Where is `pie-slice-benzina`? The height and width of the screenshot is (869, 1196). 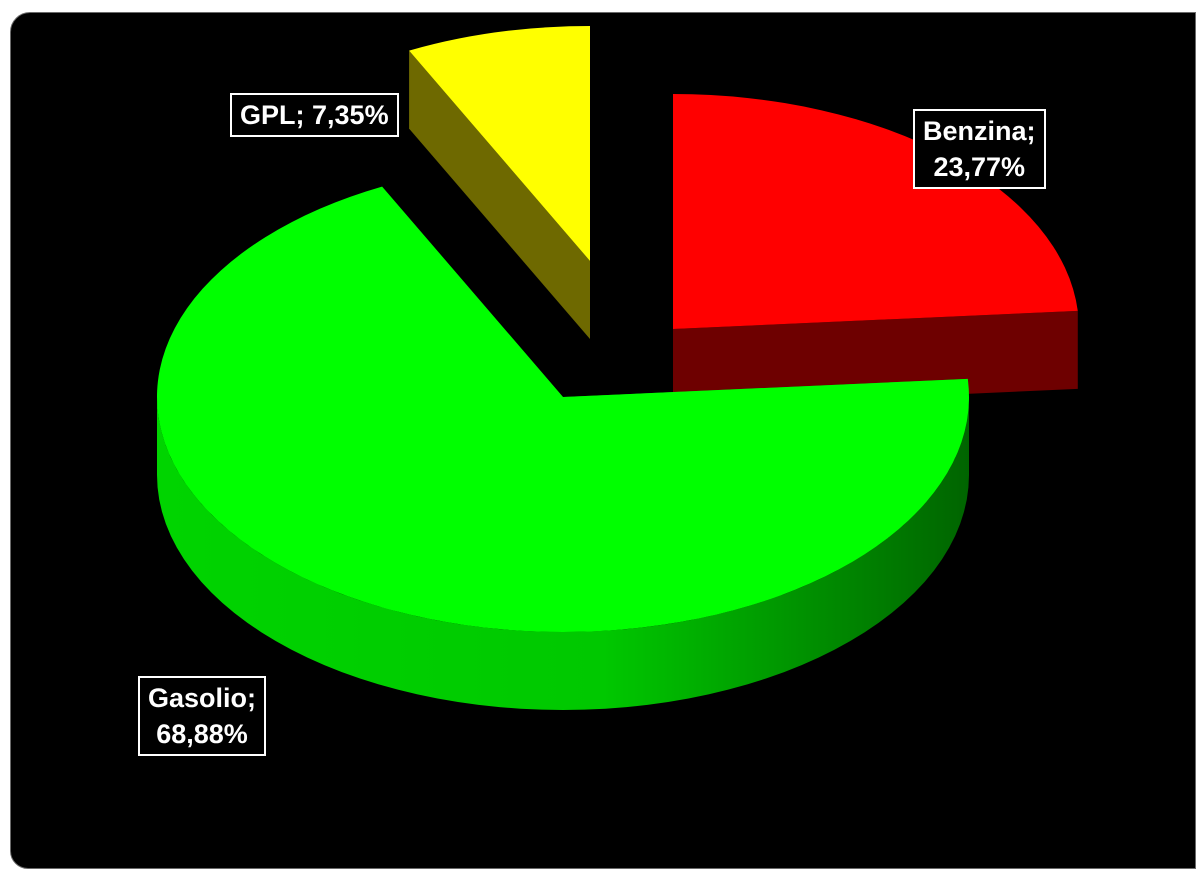 pie-slice-benzina is located at coordinates (875, 250).